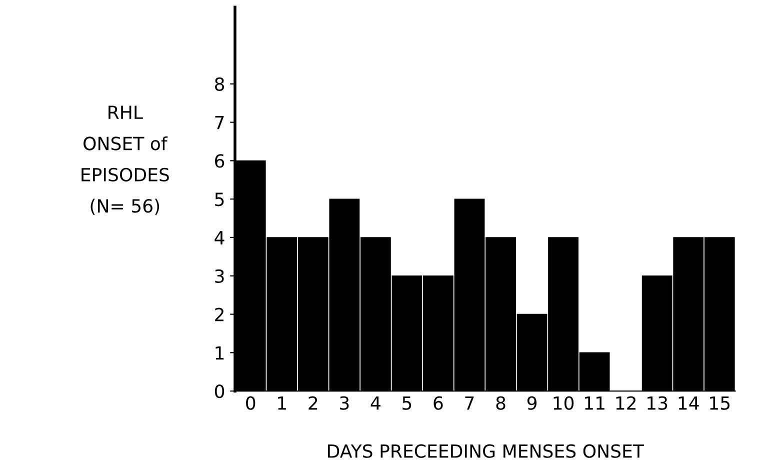  I want to click on x-tick-label: 8, so click(501, 403).